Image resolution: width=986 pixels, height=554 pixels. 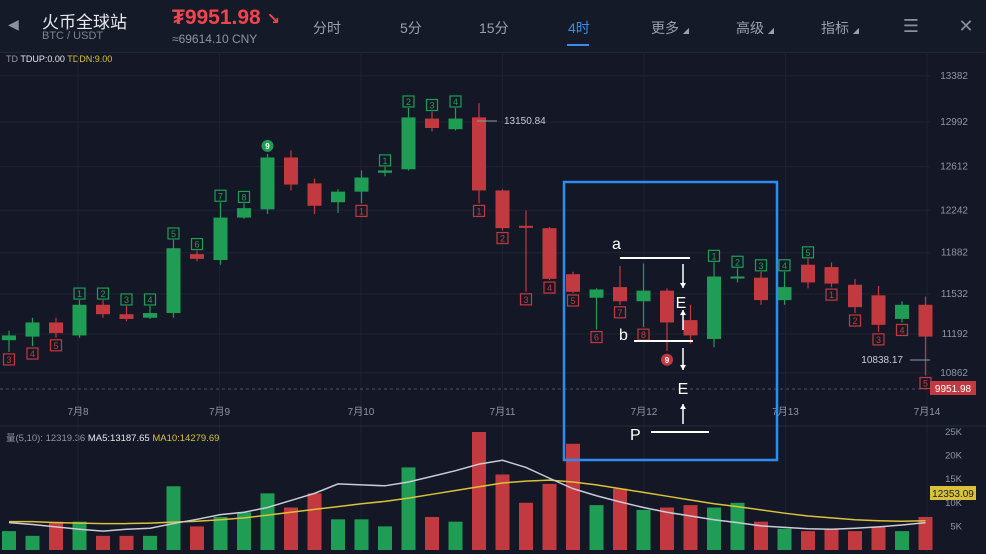 I want to click on close-icon: ✕, so click(x=966, y=26).